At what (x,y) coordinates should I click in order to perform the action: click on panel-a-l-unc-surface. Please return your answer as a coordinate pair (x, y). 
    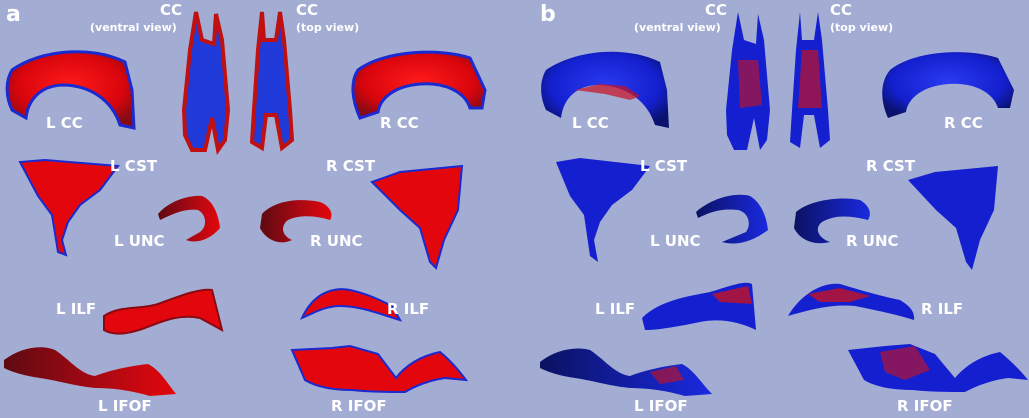
    Looking at the image, I should click on (189, 218).